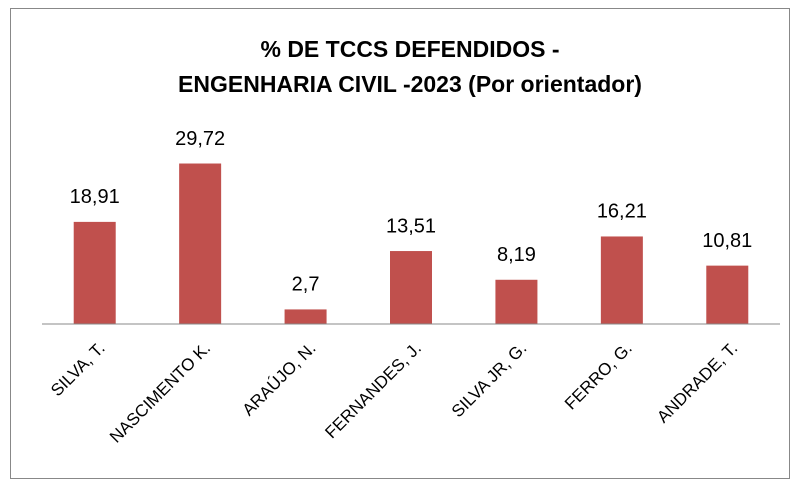  I want to click on data-label: 8,19, so click(516, 255).